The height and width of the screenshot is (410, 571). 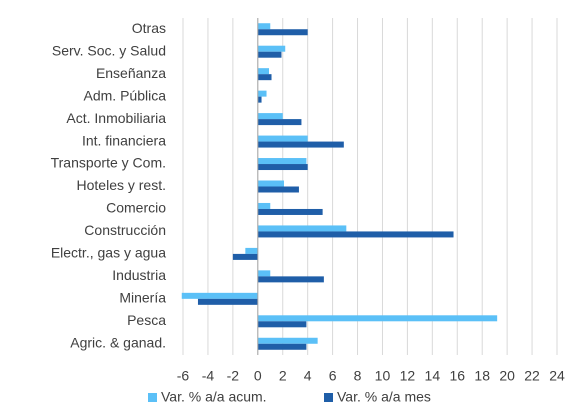 I want to click on y-tick-label: Electr., gas y agua, so click(x=108, y=253).